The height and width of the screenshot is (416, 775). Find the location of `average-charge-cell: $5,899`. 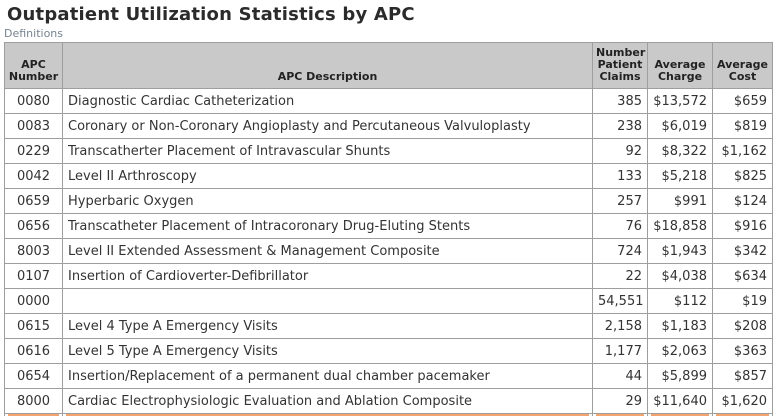

average-charge-cell: $5,899 is located at coordinates (680, 376).